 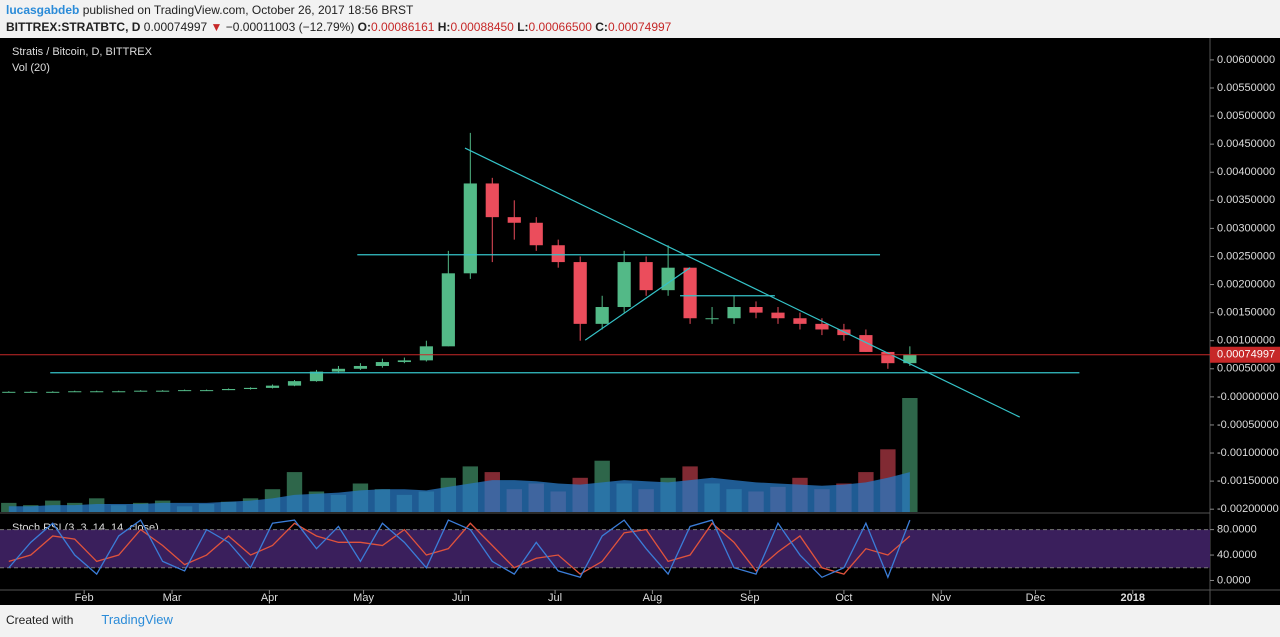 I want to click on y-tick-label: 0.00050000, so click(x=1246, y=369).